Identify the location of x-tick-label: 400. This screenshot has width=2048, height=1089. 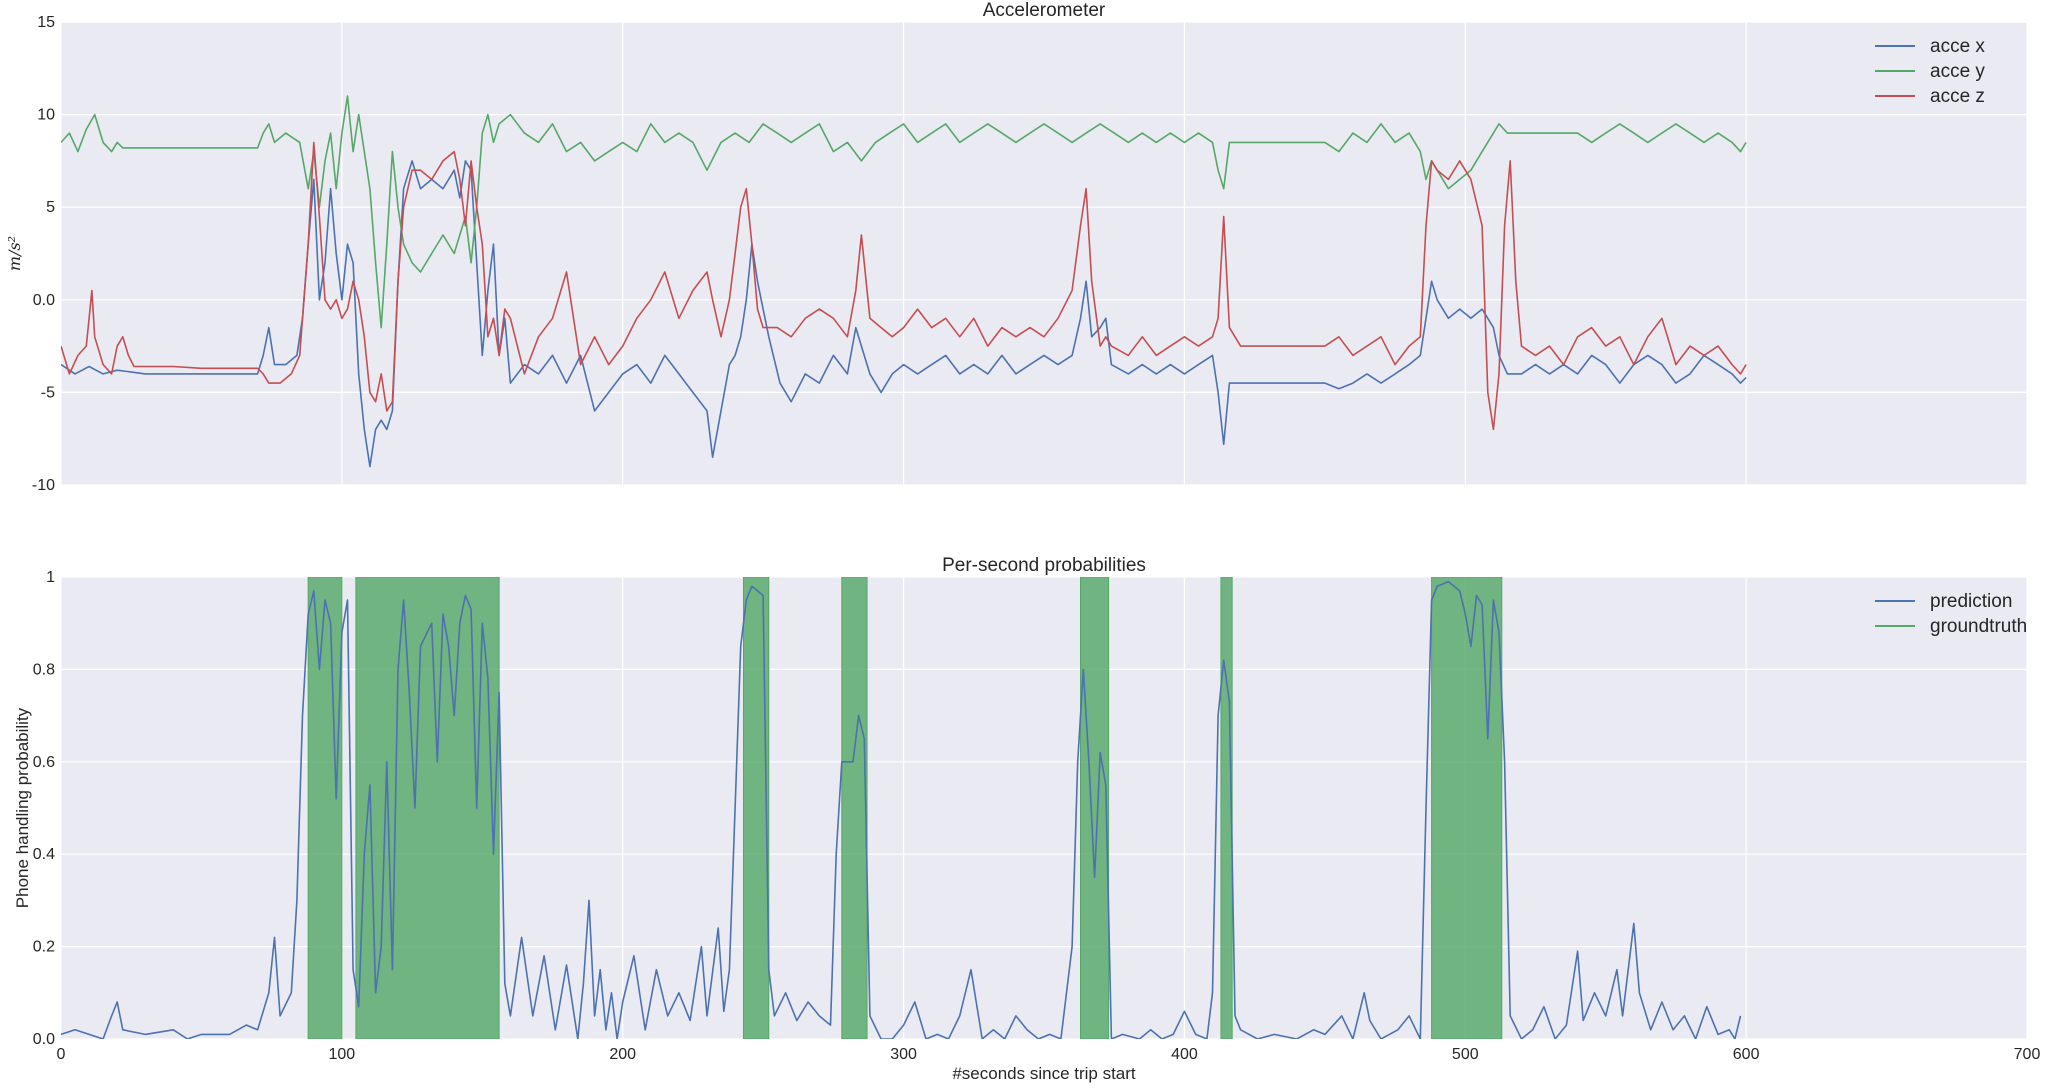
(1184, 1054).